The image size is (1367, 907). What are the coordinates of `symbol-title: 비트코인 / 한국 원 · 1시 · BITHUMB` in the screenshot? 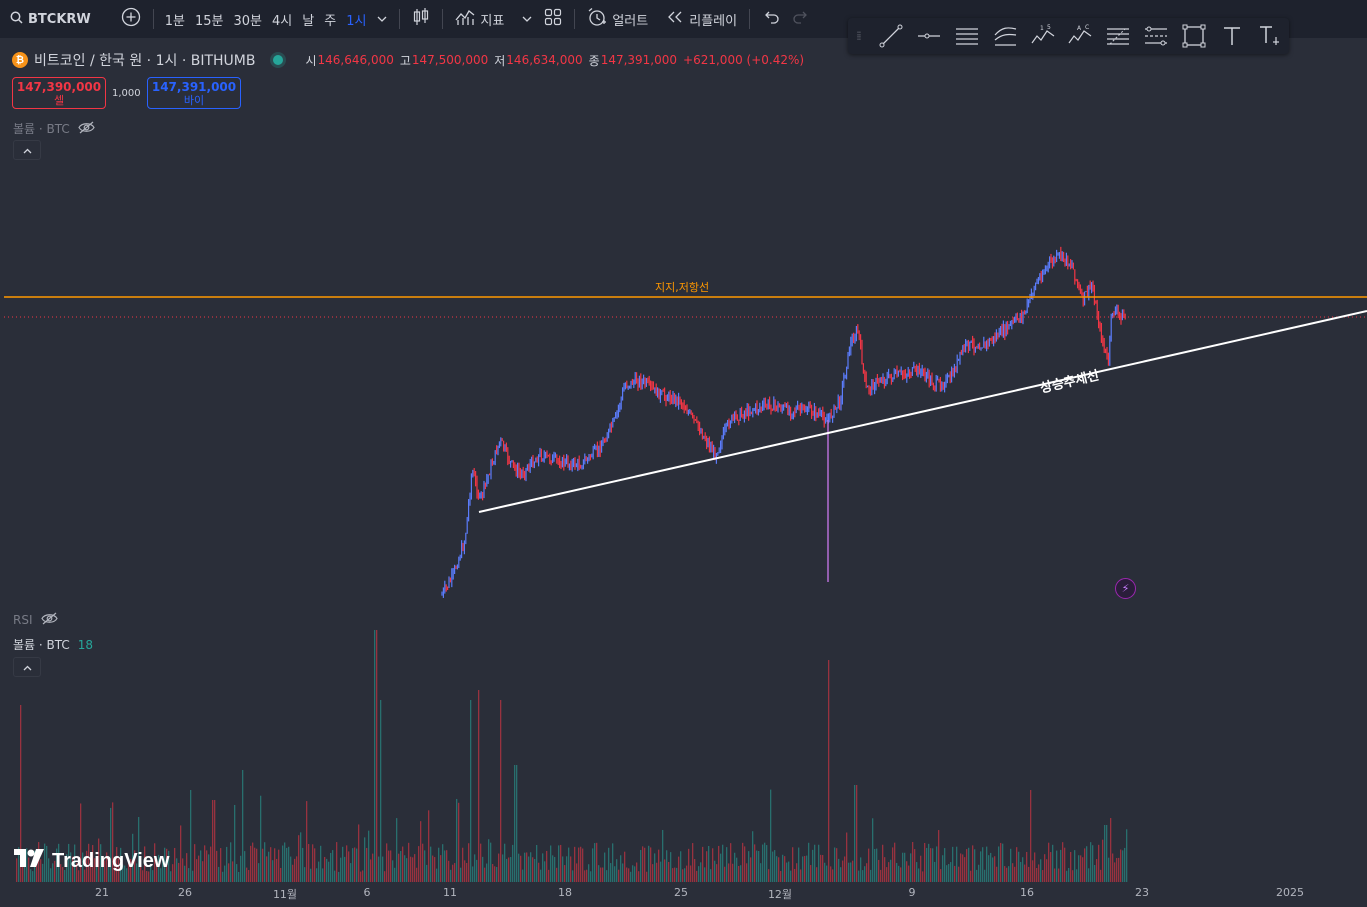 It's located at (145, 61).